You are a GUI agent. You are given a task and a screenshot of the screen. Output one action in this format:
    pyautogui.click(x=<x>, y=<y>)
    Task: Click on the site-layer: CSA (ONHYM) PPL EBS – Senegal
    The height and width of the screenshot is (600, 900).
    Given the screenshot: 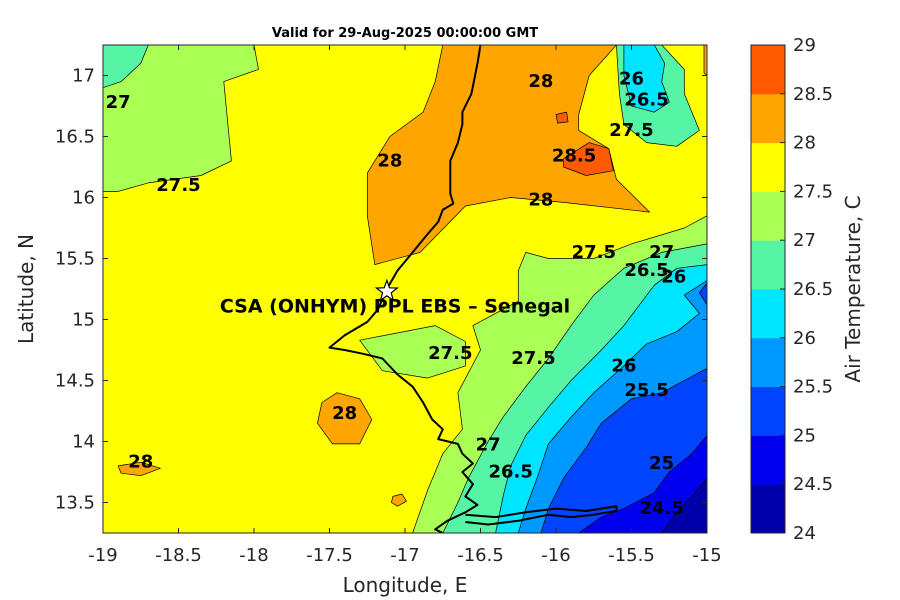 What is the action you would take?
    pyautogui.click(x=395, y=297)
    